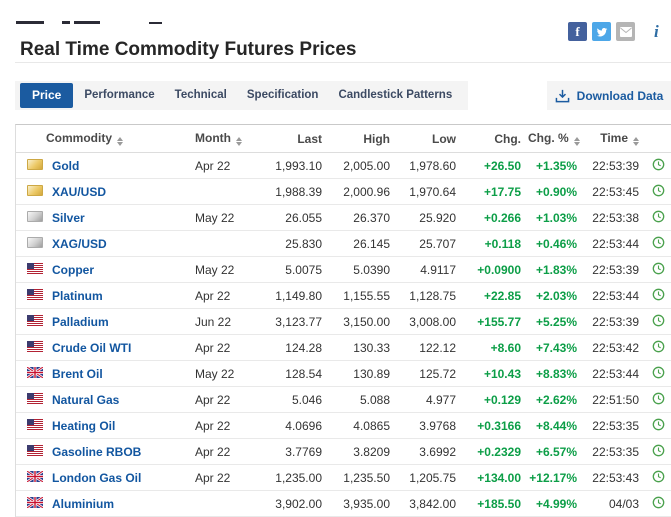 The image size is (671, 517). Describe the element at coordinates (614, 139) in the screenshot. I see `column-header-time: Time` at that location.